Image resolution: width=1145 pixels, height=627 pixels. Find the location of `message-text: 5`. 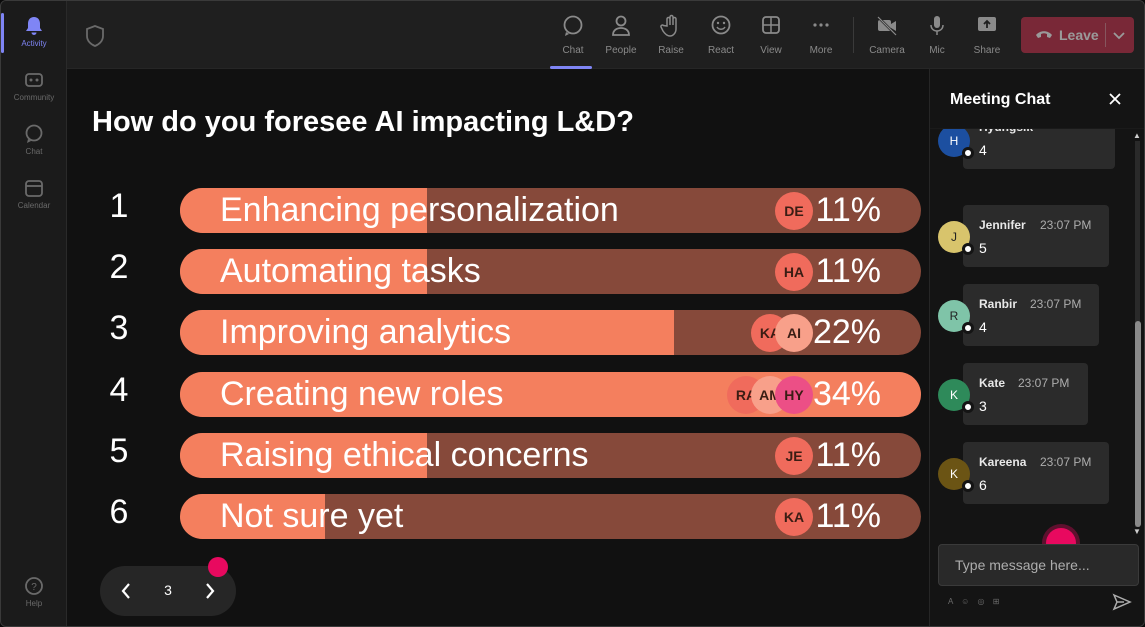

message-text: 5 is located at coordinates (983, 248).